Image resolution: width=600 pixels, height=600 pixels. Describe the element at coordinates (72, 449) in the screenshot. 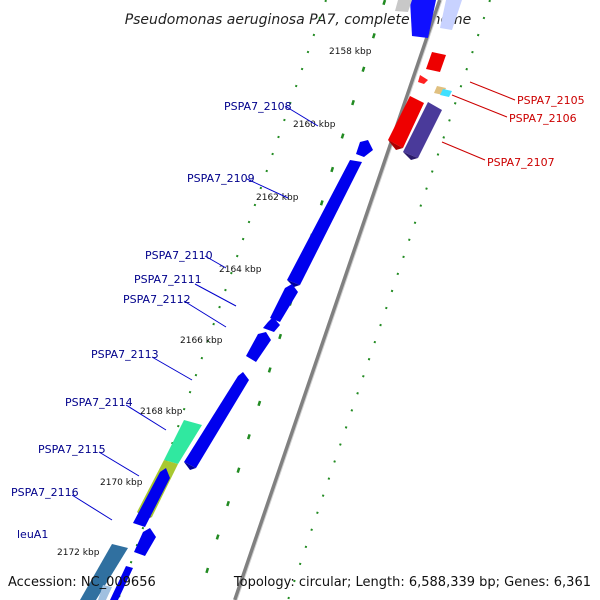

I see `gene-label-pspa7-2115: PSPA7_2115` at that location.